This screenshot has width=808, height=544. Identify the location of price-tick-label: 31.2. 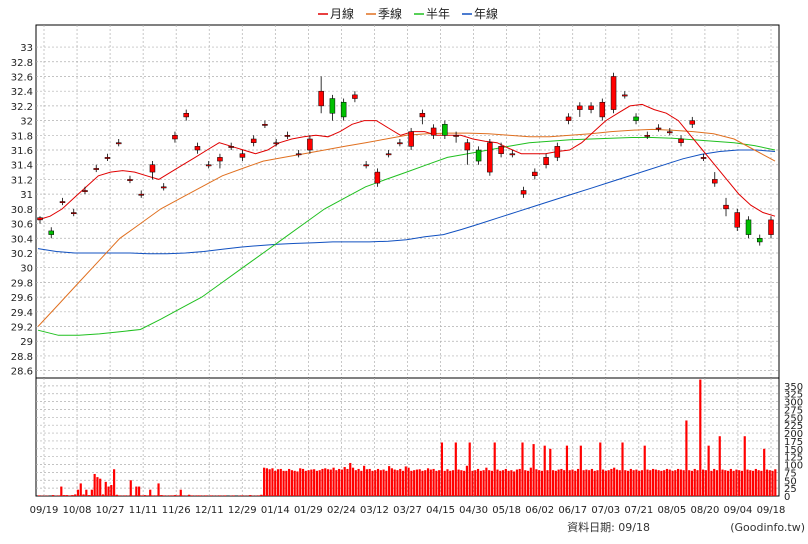
(22, 180).